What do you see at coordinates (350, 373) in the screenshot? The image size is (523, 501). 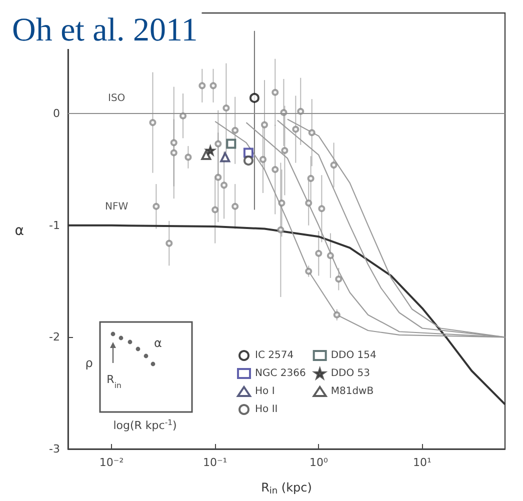 I see `legend-label: DDO 53` at bounding box center [350, 373].